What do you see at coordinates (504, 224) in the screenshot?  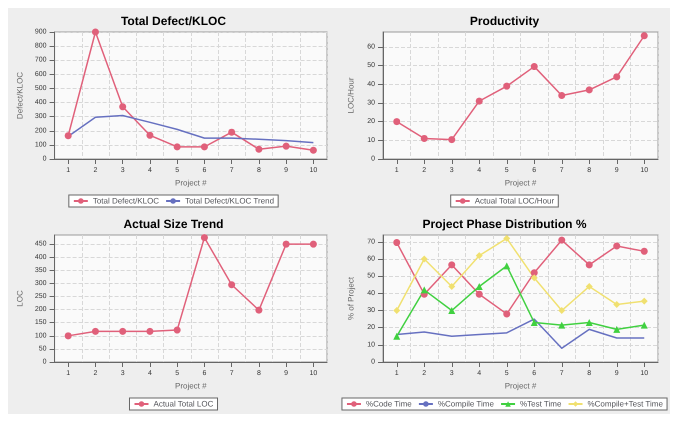 I see `chart-title: Project Phase Distribution %` at bounding box center [504, 224].